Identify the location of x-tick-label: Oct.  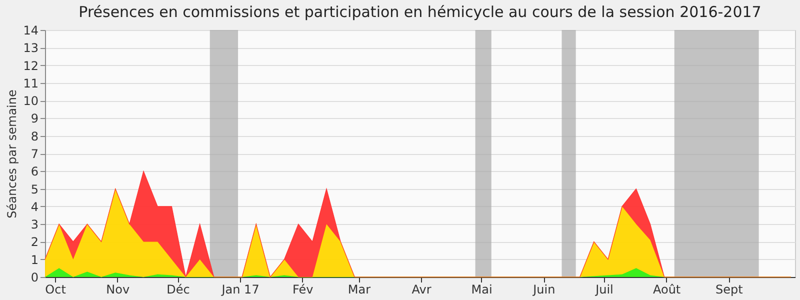
(55, 289).